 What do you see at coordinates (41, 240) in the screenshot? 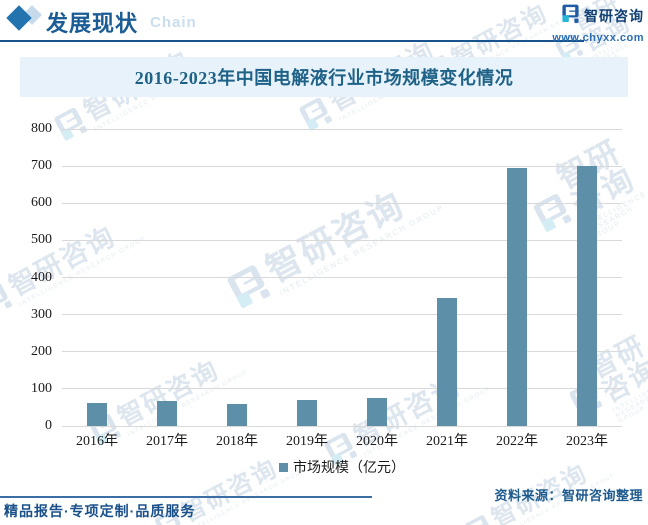
I see `y-axis-tick-label: 500` at bounding box center [41, 240].